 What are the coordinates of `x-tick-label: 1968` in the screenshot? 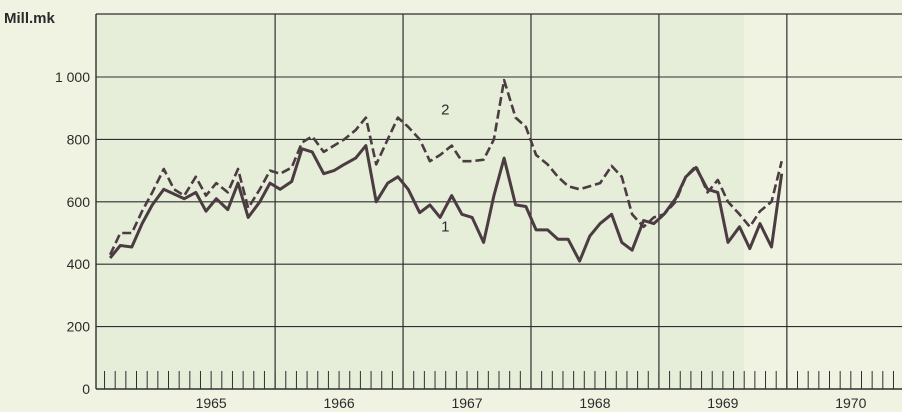 It's located at (594, 403).